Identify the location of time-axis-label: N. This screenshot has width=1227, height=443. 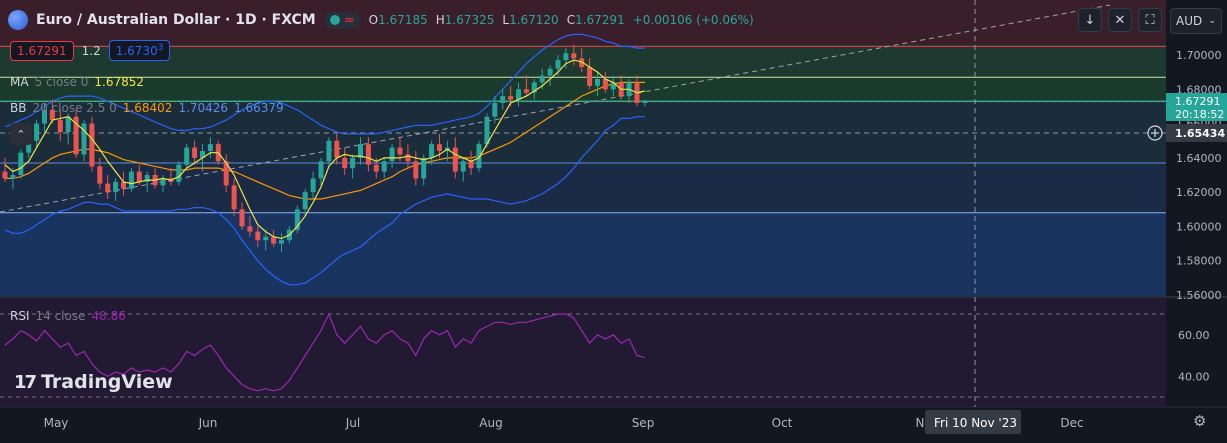
(920, 423).